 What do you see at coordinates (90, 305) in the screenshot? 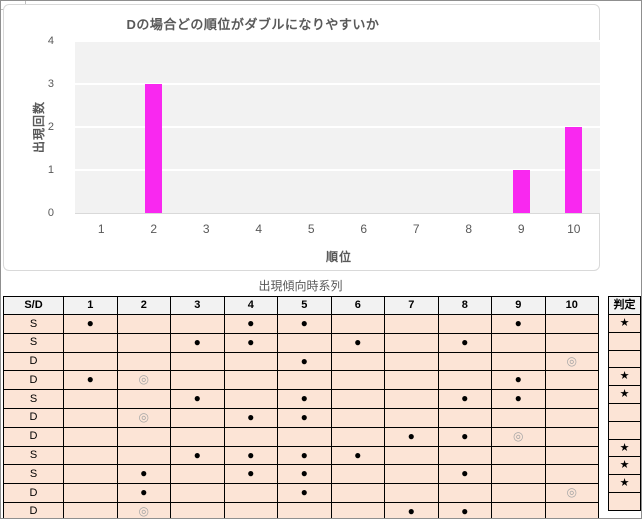
I see `column-header-1: 1` at bounding box center [90, 305].